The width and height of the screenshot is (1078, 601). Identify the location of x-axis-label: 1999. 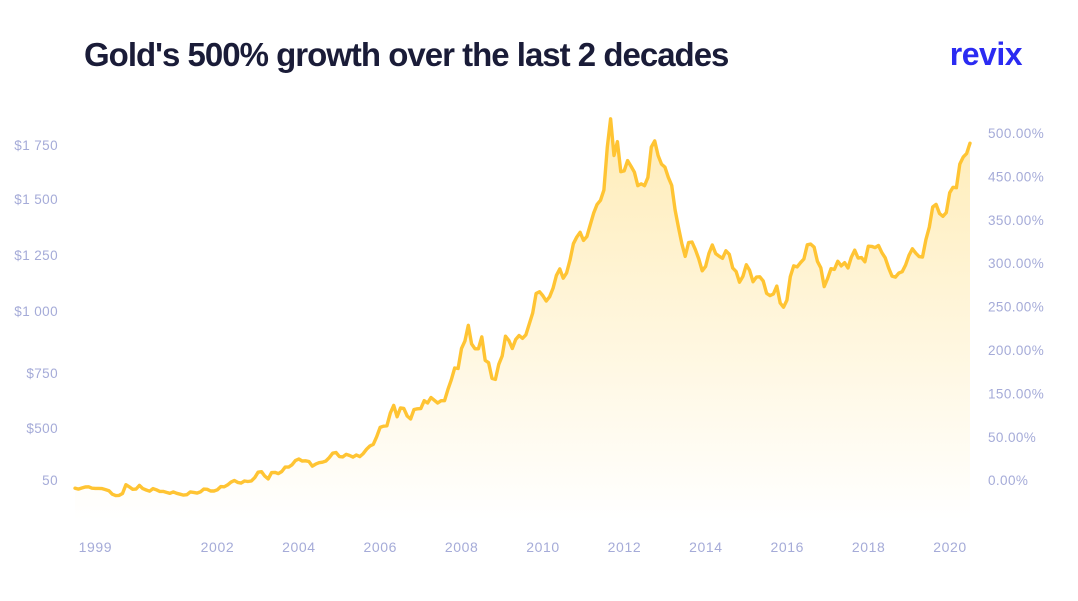
(96, 547).